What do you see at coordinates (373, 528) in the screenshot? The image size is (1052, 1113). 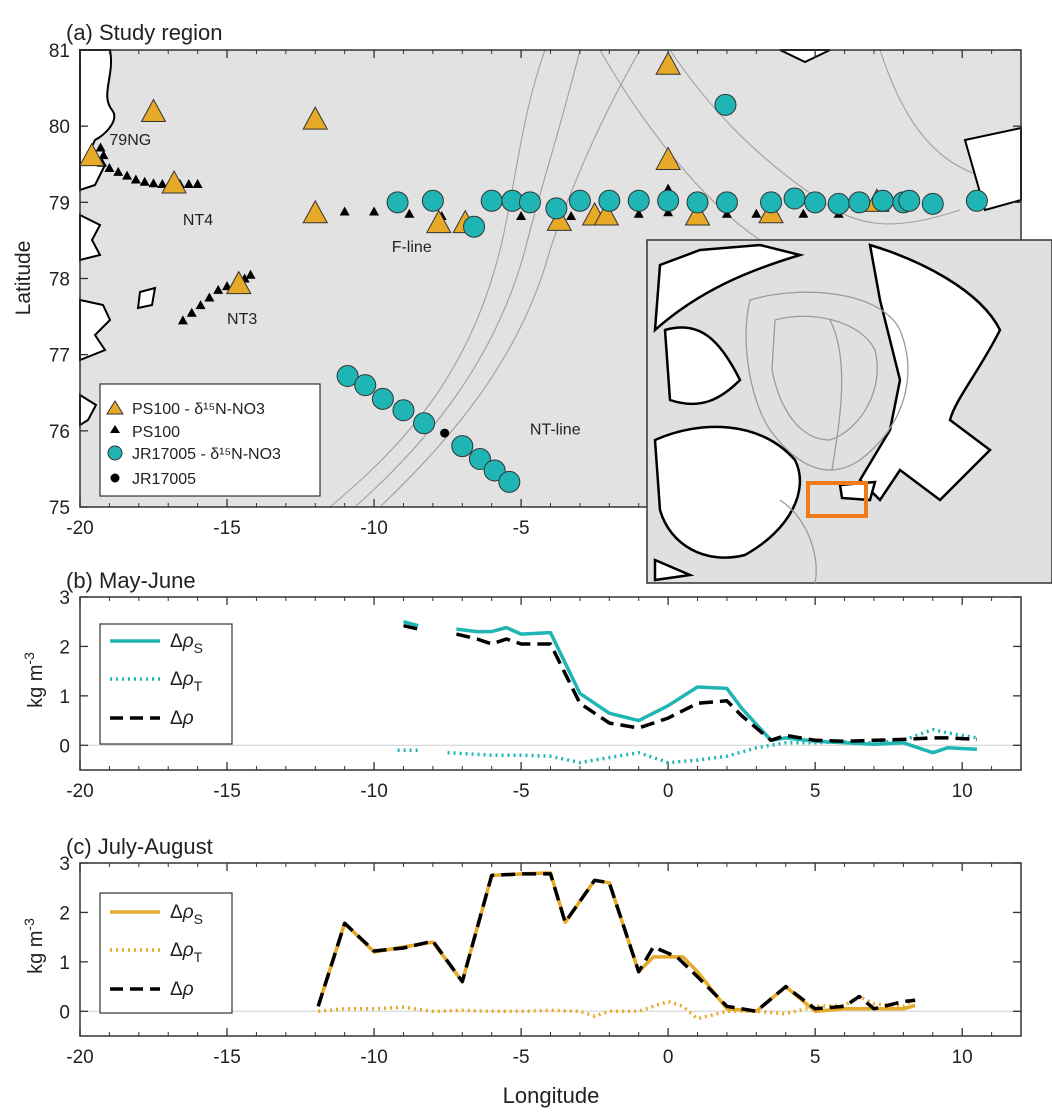 I see `panel-a-xtick-label: -10` at bounding box center [373, 528].